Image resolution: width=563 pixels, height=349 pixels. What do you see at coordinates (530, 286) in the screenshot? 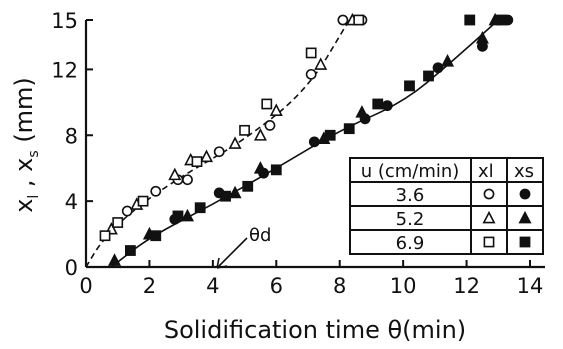
I see `x-tick-label: 14` at bounding box center [530, 286].